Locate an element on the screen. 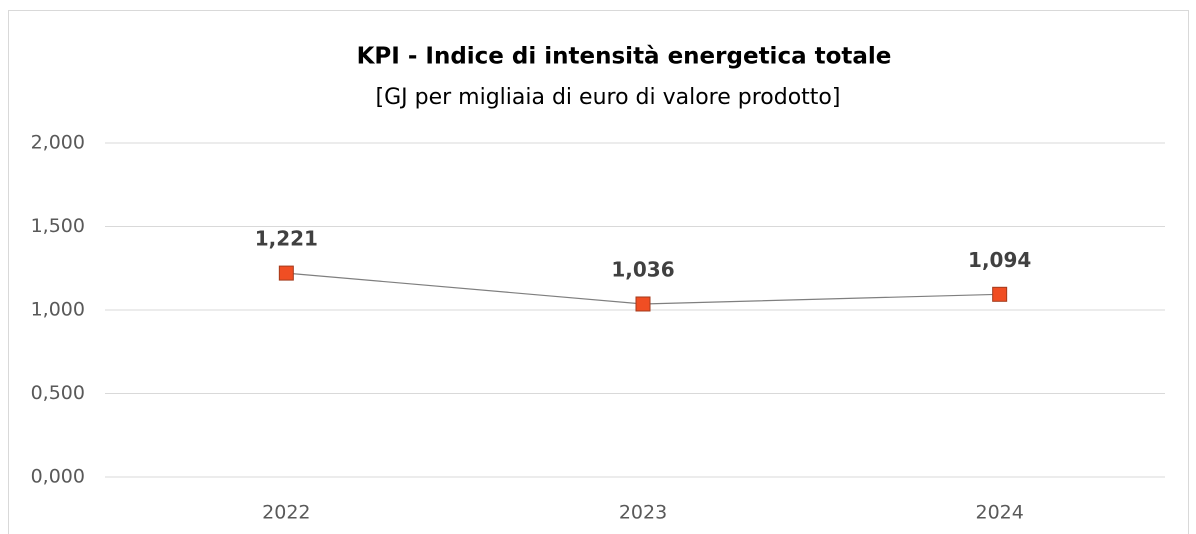 The image size is (1196, 534). y-tick-label: 0,000 is located at coordinates (58, 477).